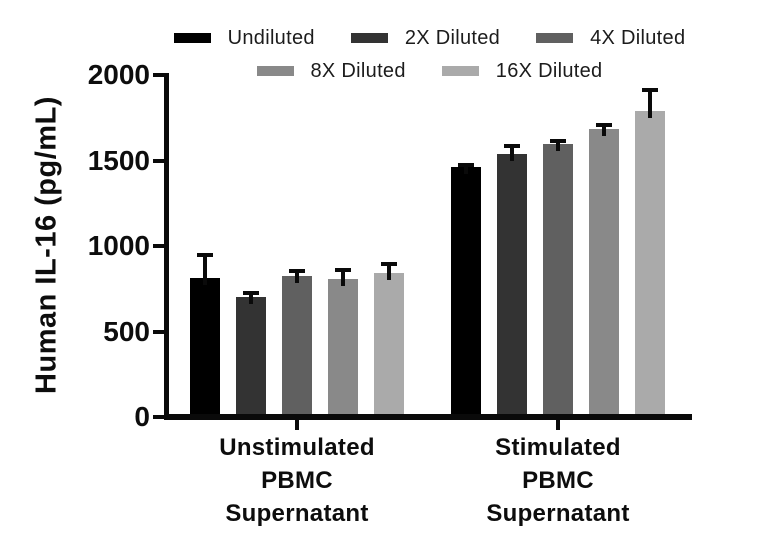  What do you see at coordinates (126, 331) in the screenshot?
I see `y-tick-label: 500` at bounding box center [126, 331].